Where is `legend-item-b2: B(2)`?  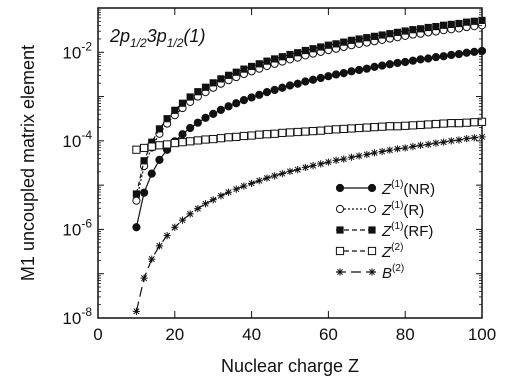
legend-item-b2: B(2) is located at coordinates (370, 272).